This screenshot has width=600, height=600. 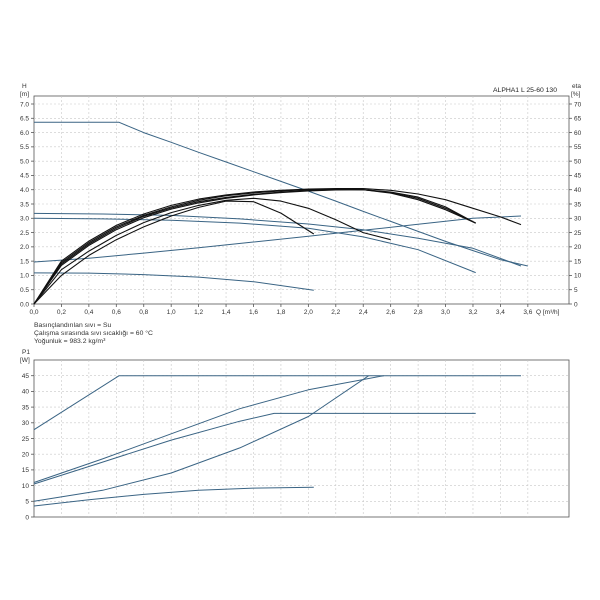 I want to click on x-tick-label: 2,2, so click(x=335, y=312).